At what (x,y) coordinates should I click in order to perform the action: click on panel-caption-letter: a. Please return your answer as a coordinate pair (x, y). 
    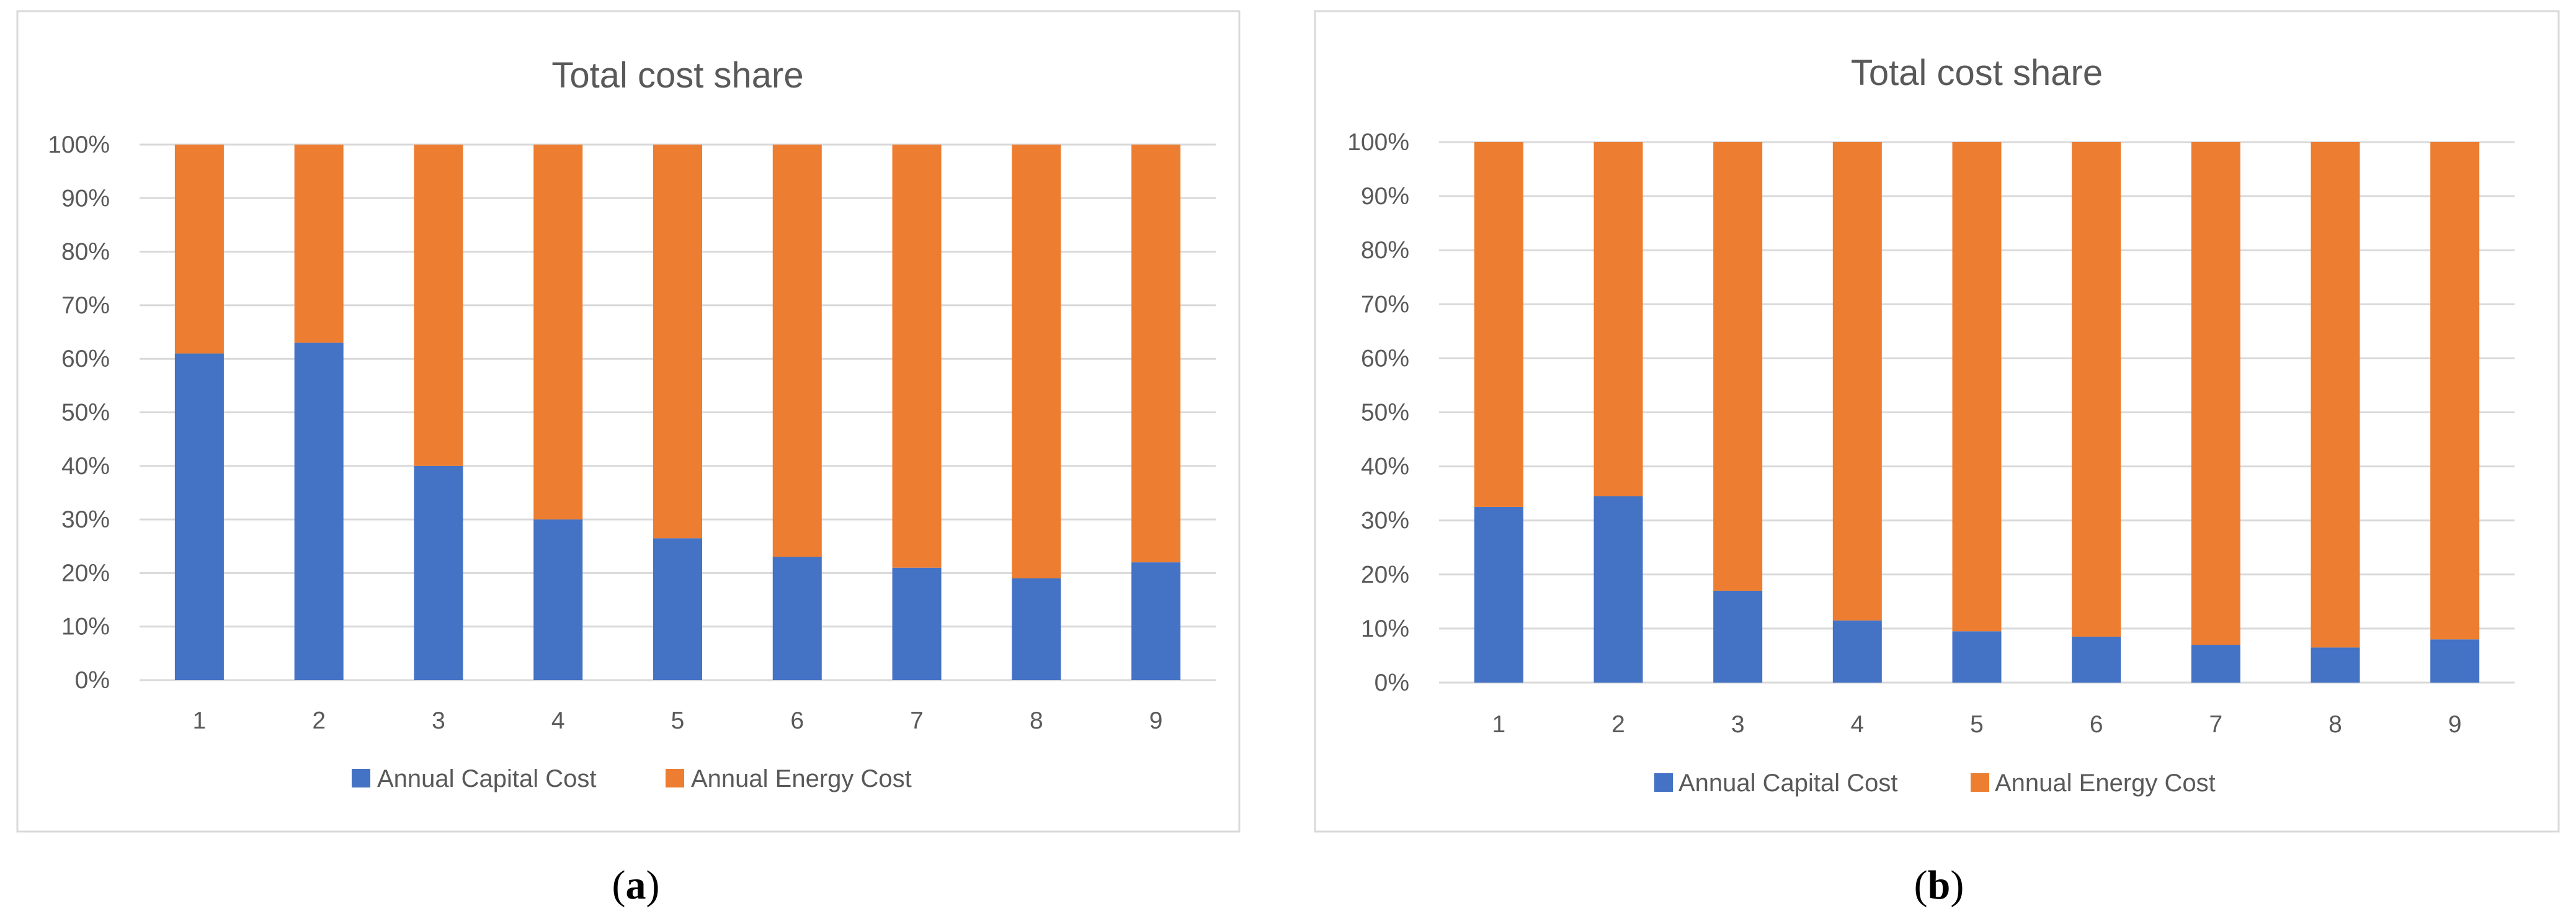
    Looking at the image, I should click on (636, 885).